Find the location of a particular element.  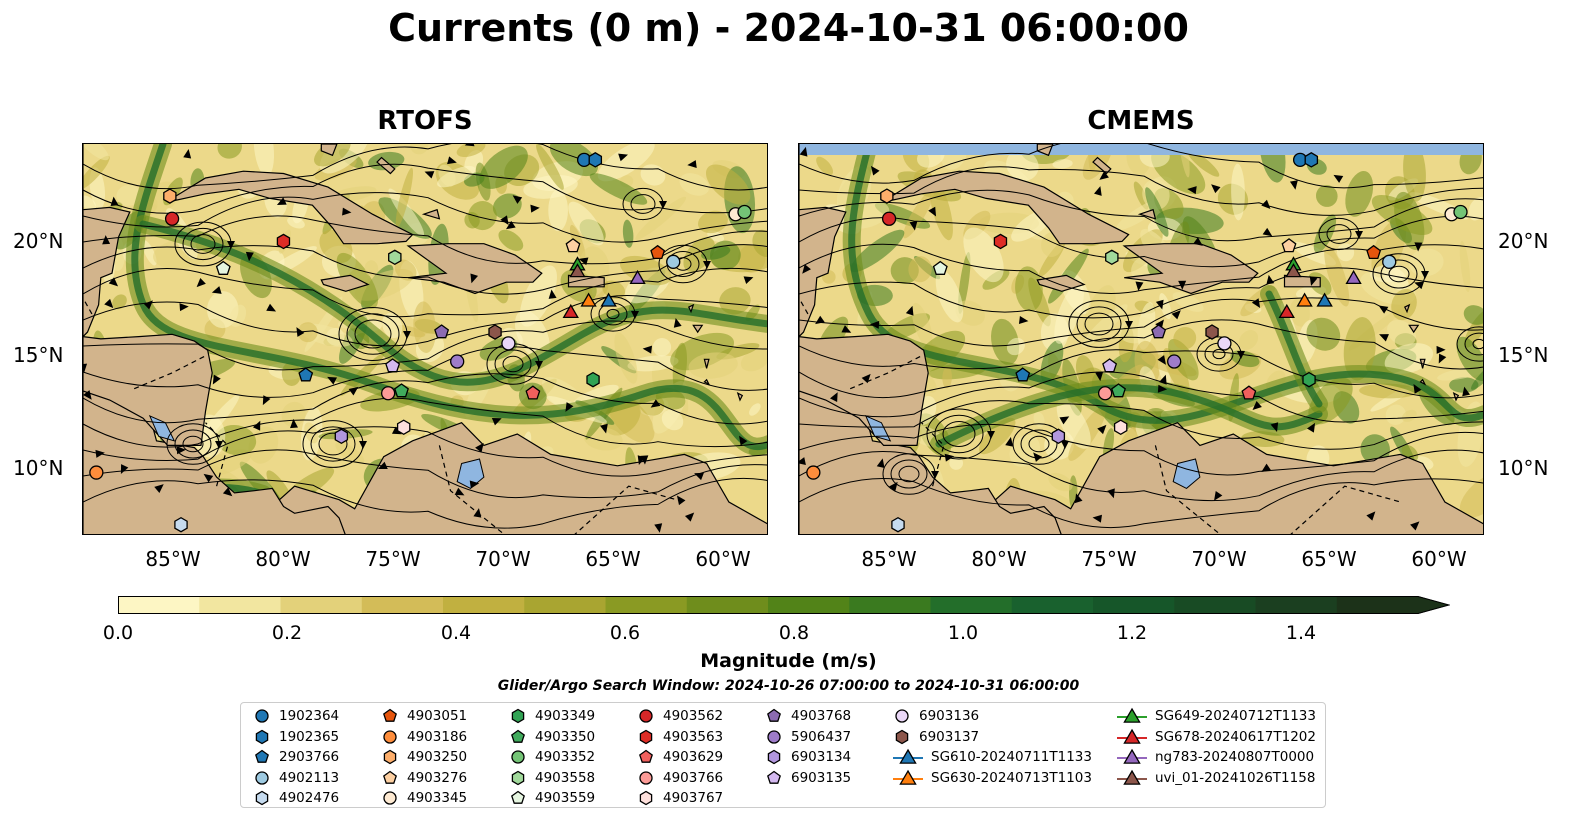

lon-tick-rtofs-60: 60°W is located at coordinates (723, 559).